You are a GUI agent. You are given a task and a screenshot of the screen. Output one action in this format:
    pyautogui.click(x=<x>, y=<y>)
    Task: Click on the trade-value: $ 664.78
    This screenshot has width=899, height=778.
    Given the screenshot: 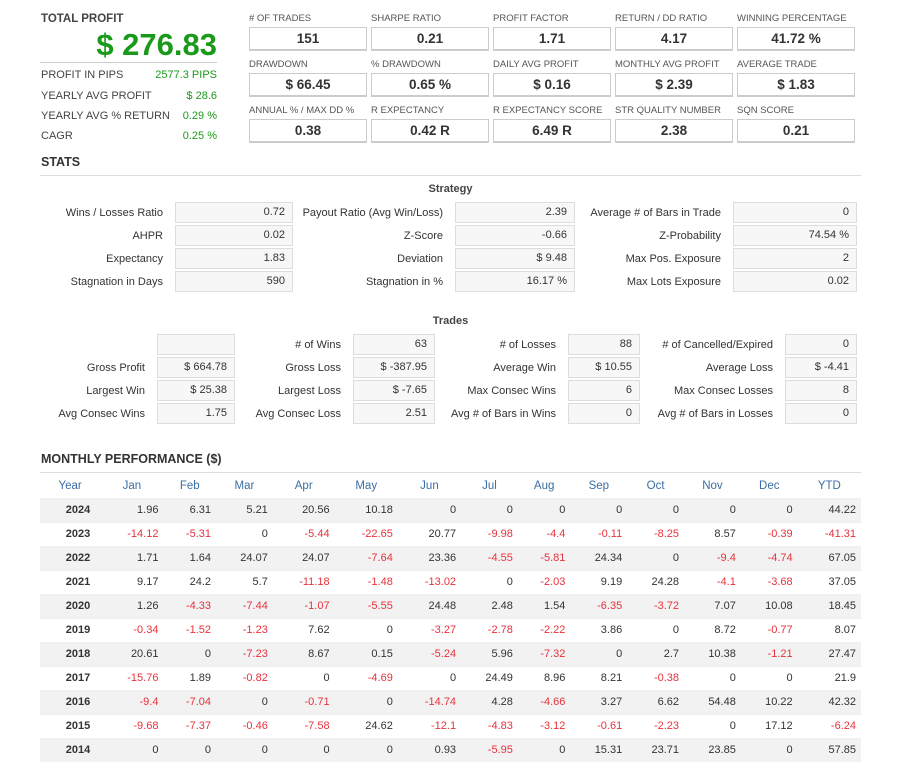 What is the action you would take?
    pyautogui.click(x=196, y=367)
    